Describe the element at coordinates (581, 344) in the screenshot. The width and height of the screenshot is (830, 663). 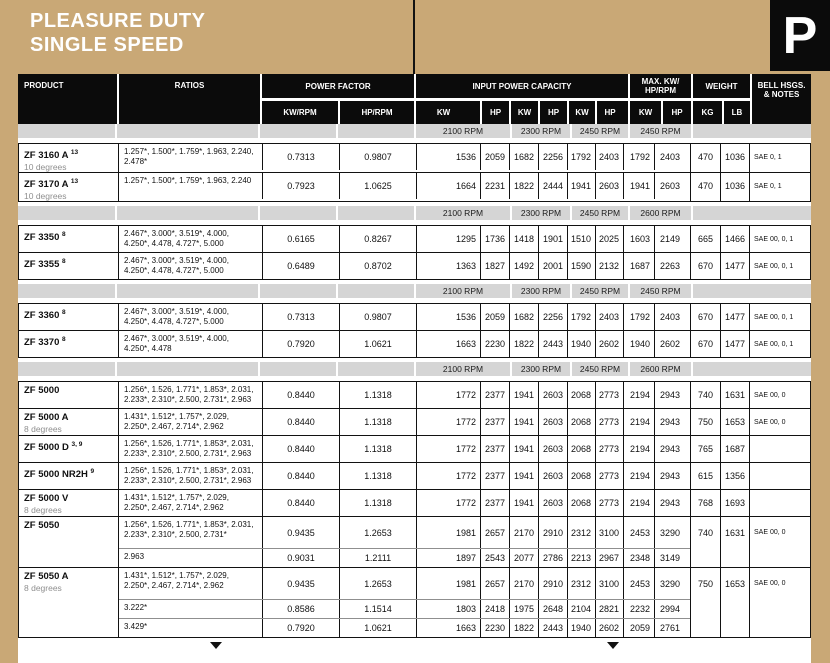
I see `input-kw-cell: 1940` at that location.